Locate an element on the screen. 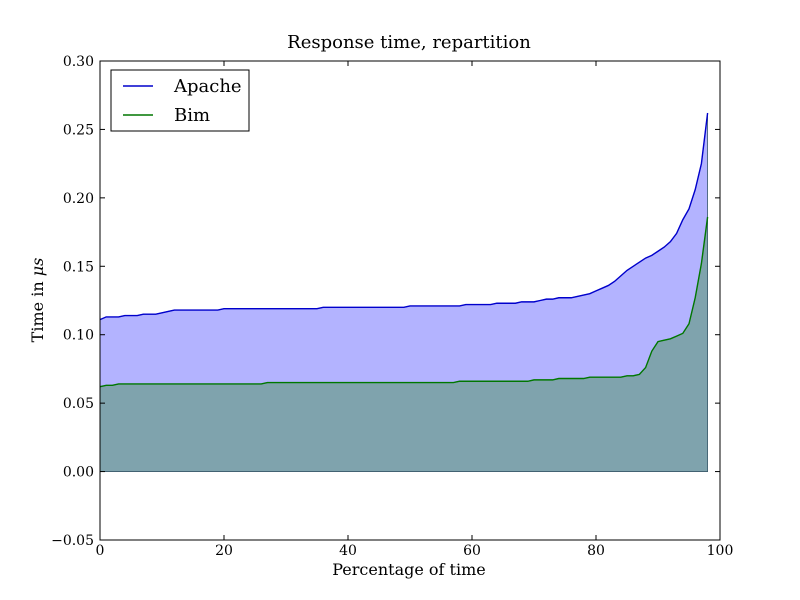 The height and width of the screenshot is (600, 800). legend-label-apache: Apache is located at coordinates (207, 86).